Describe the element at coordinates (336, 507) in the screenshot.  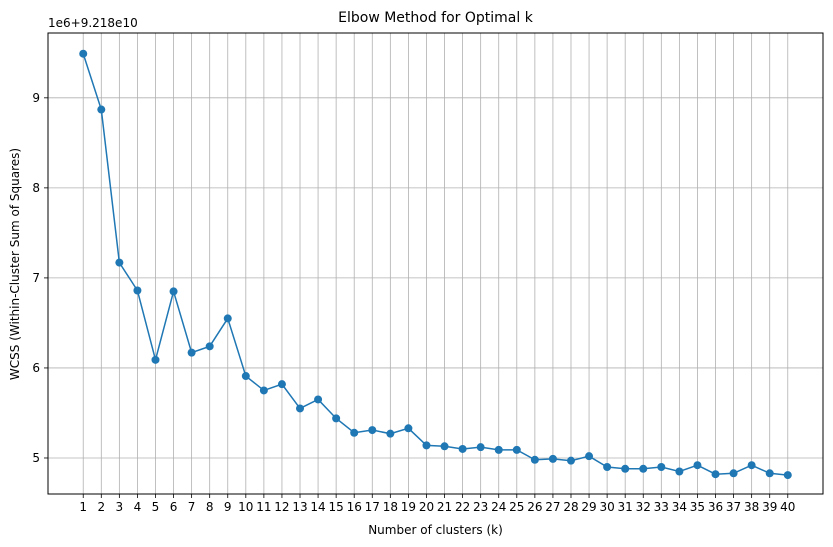
I see `x-tick-label: 15` at that location.